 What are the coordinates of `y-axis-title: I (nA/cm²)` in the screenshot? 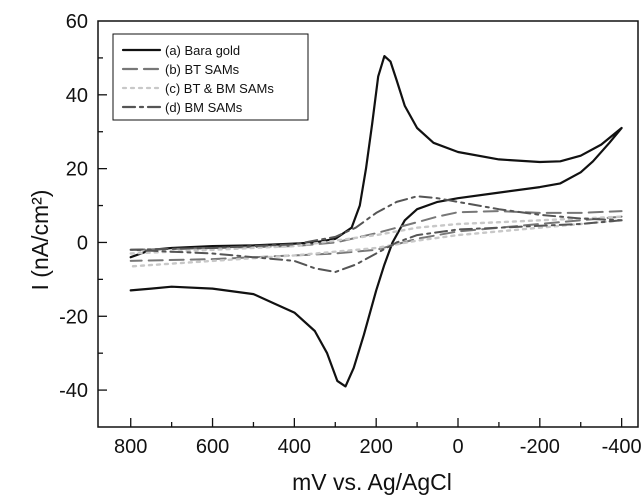 It's located at (40, 240).